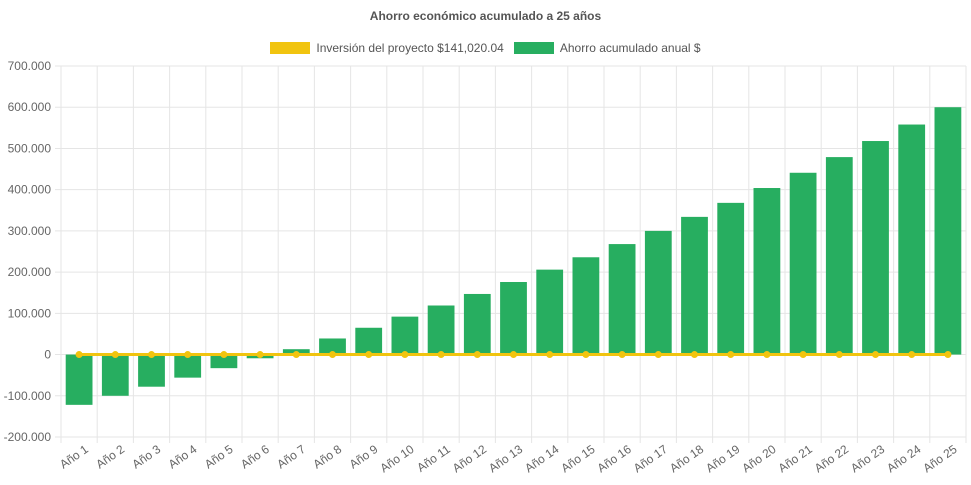 The image size is (971, 485). What do you see at coordinates (614, 458) in the screenshot?
I see `x-tick-label: Año 16` at bounding box center [614, 458].